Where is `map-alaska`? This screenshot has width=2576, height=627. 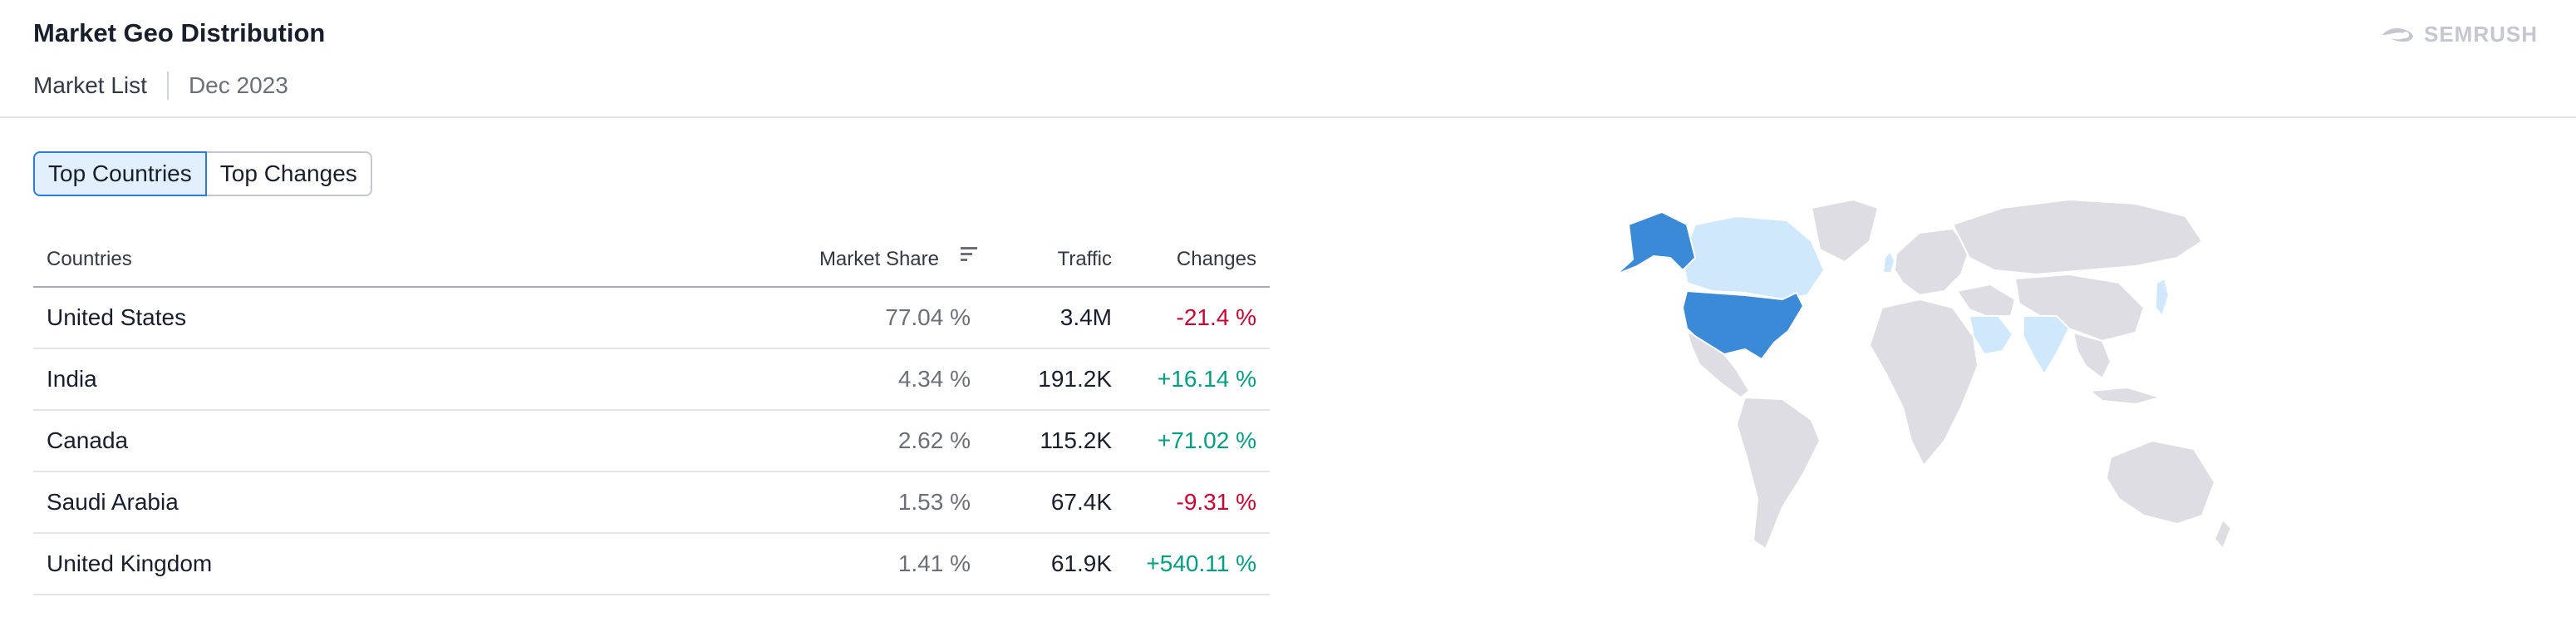
map-alaska is located at coordinates (1656, 243).